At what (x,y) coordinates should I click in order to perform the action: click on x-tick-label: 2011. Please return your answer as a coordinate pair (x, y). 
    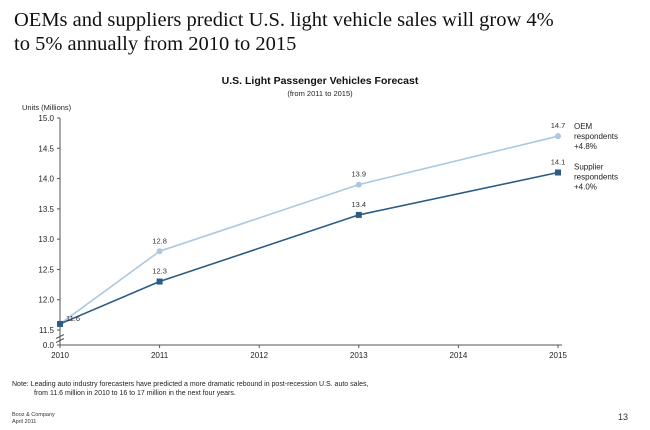
    Looking at the image, I should click on (160, 355).